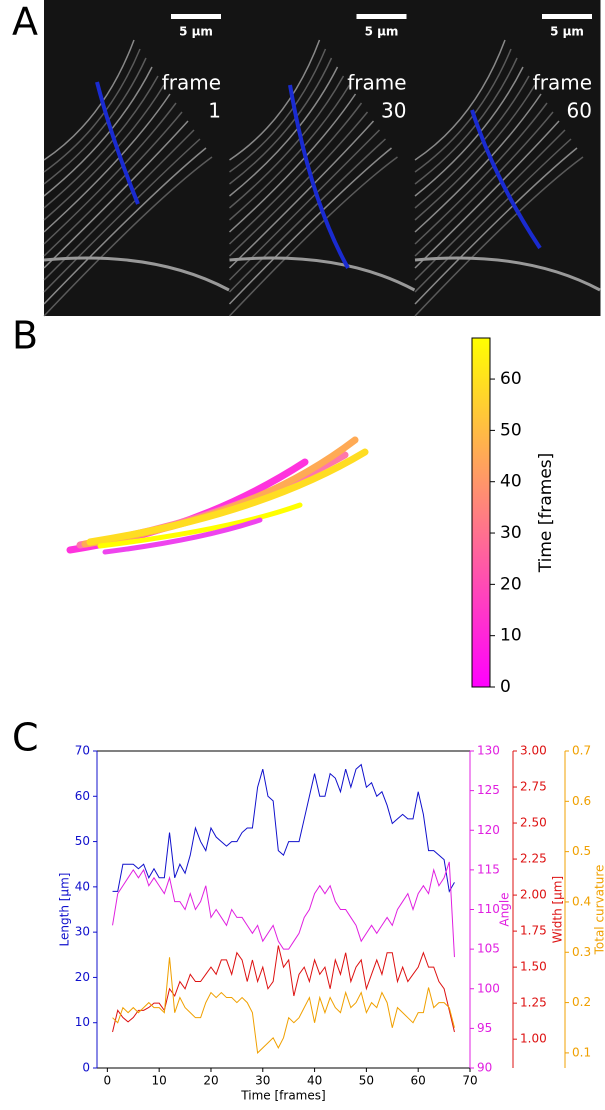  What do you see at coordinates (511, 482) in the screenshot?
I see `tick-label: 40` at bounding box center [511, 482].